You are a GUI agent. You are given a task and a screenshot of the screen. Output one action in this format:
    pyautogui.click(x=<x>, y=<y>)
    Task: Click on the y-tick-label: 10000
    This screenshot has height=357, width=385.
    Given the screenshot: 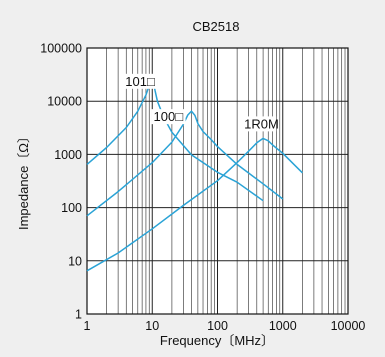 What is the action you would take?
    pyautogui.click(x=64, y=102)
    